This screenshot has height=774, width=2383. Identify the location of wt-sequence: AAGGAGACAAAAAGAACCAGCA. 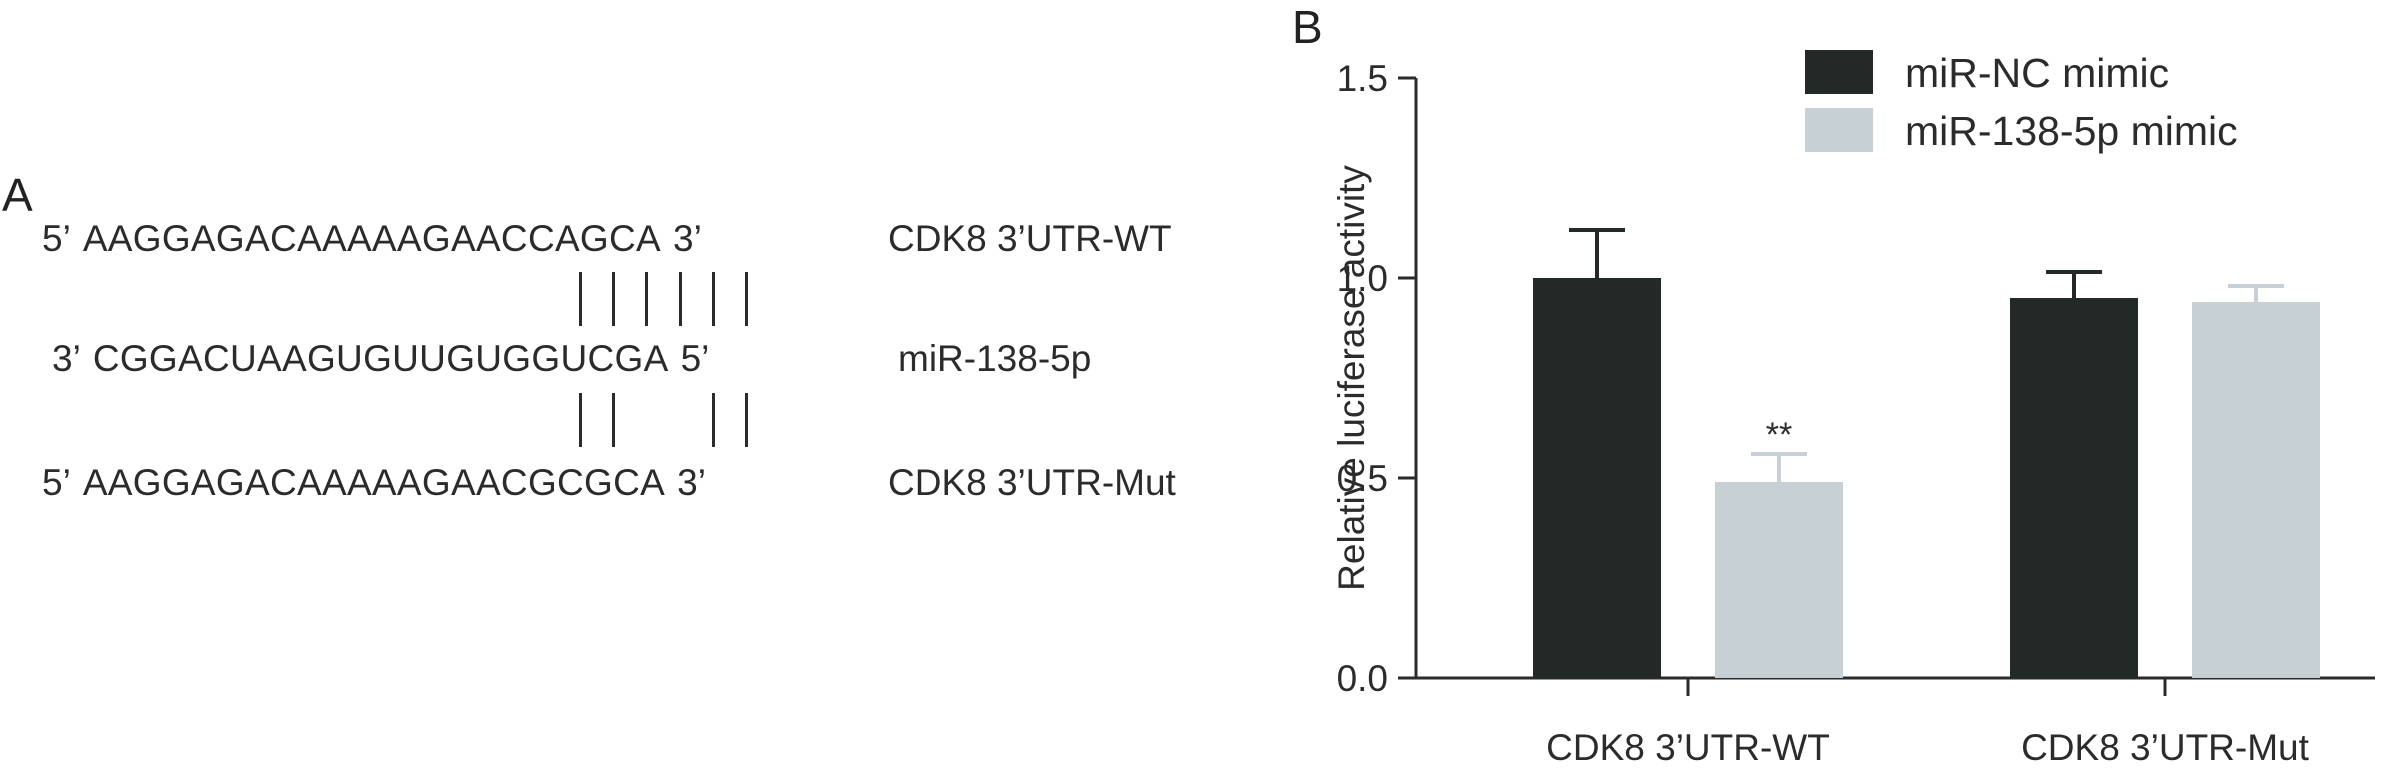
(372, 238).